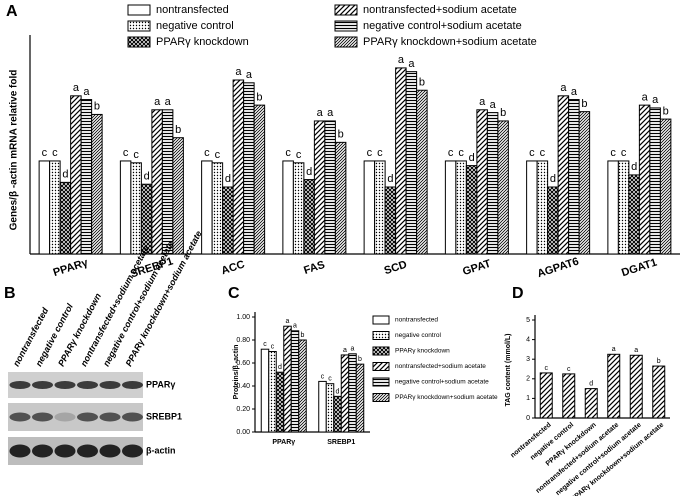 The width and height of the screenshot is (685, 496). What do you see at coordinates (508, 370) in the screenshot?
I see `y-axis-label: TAG content (mmol/L)` at bounding box center [508, 370].